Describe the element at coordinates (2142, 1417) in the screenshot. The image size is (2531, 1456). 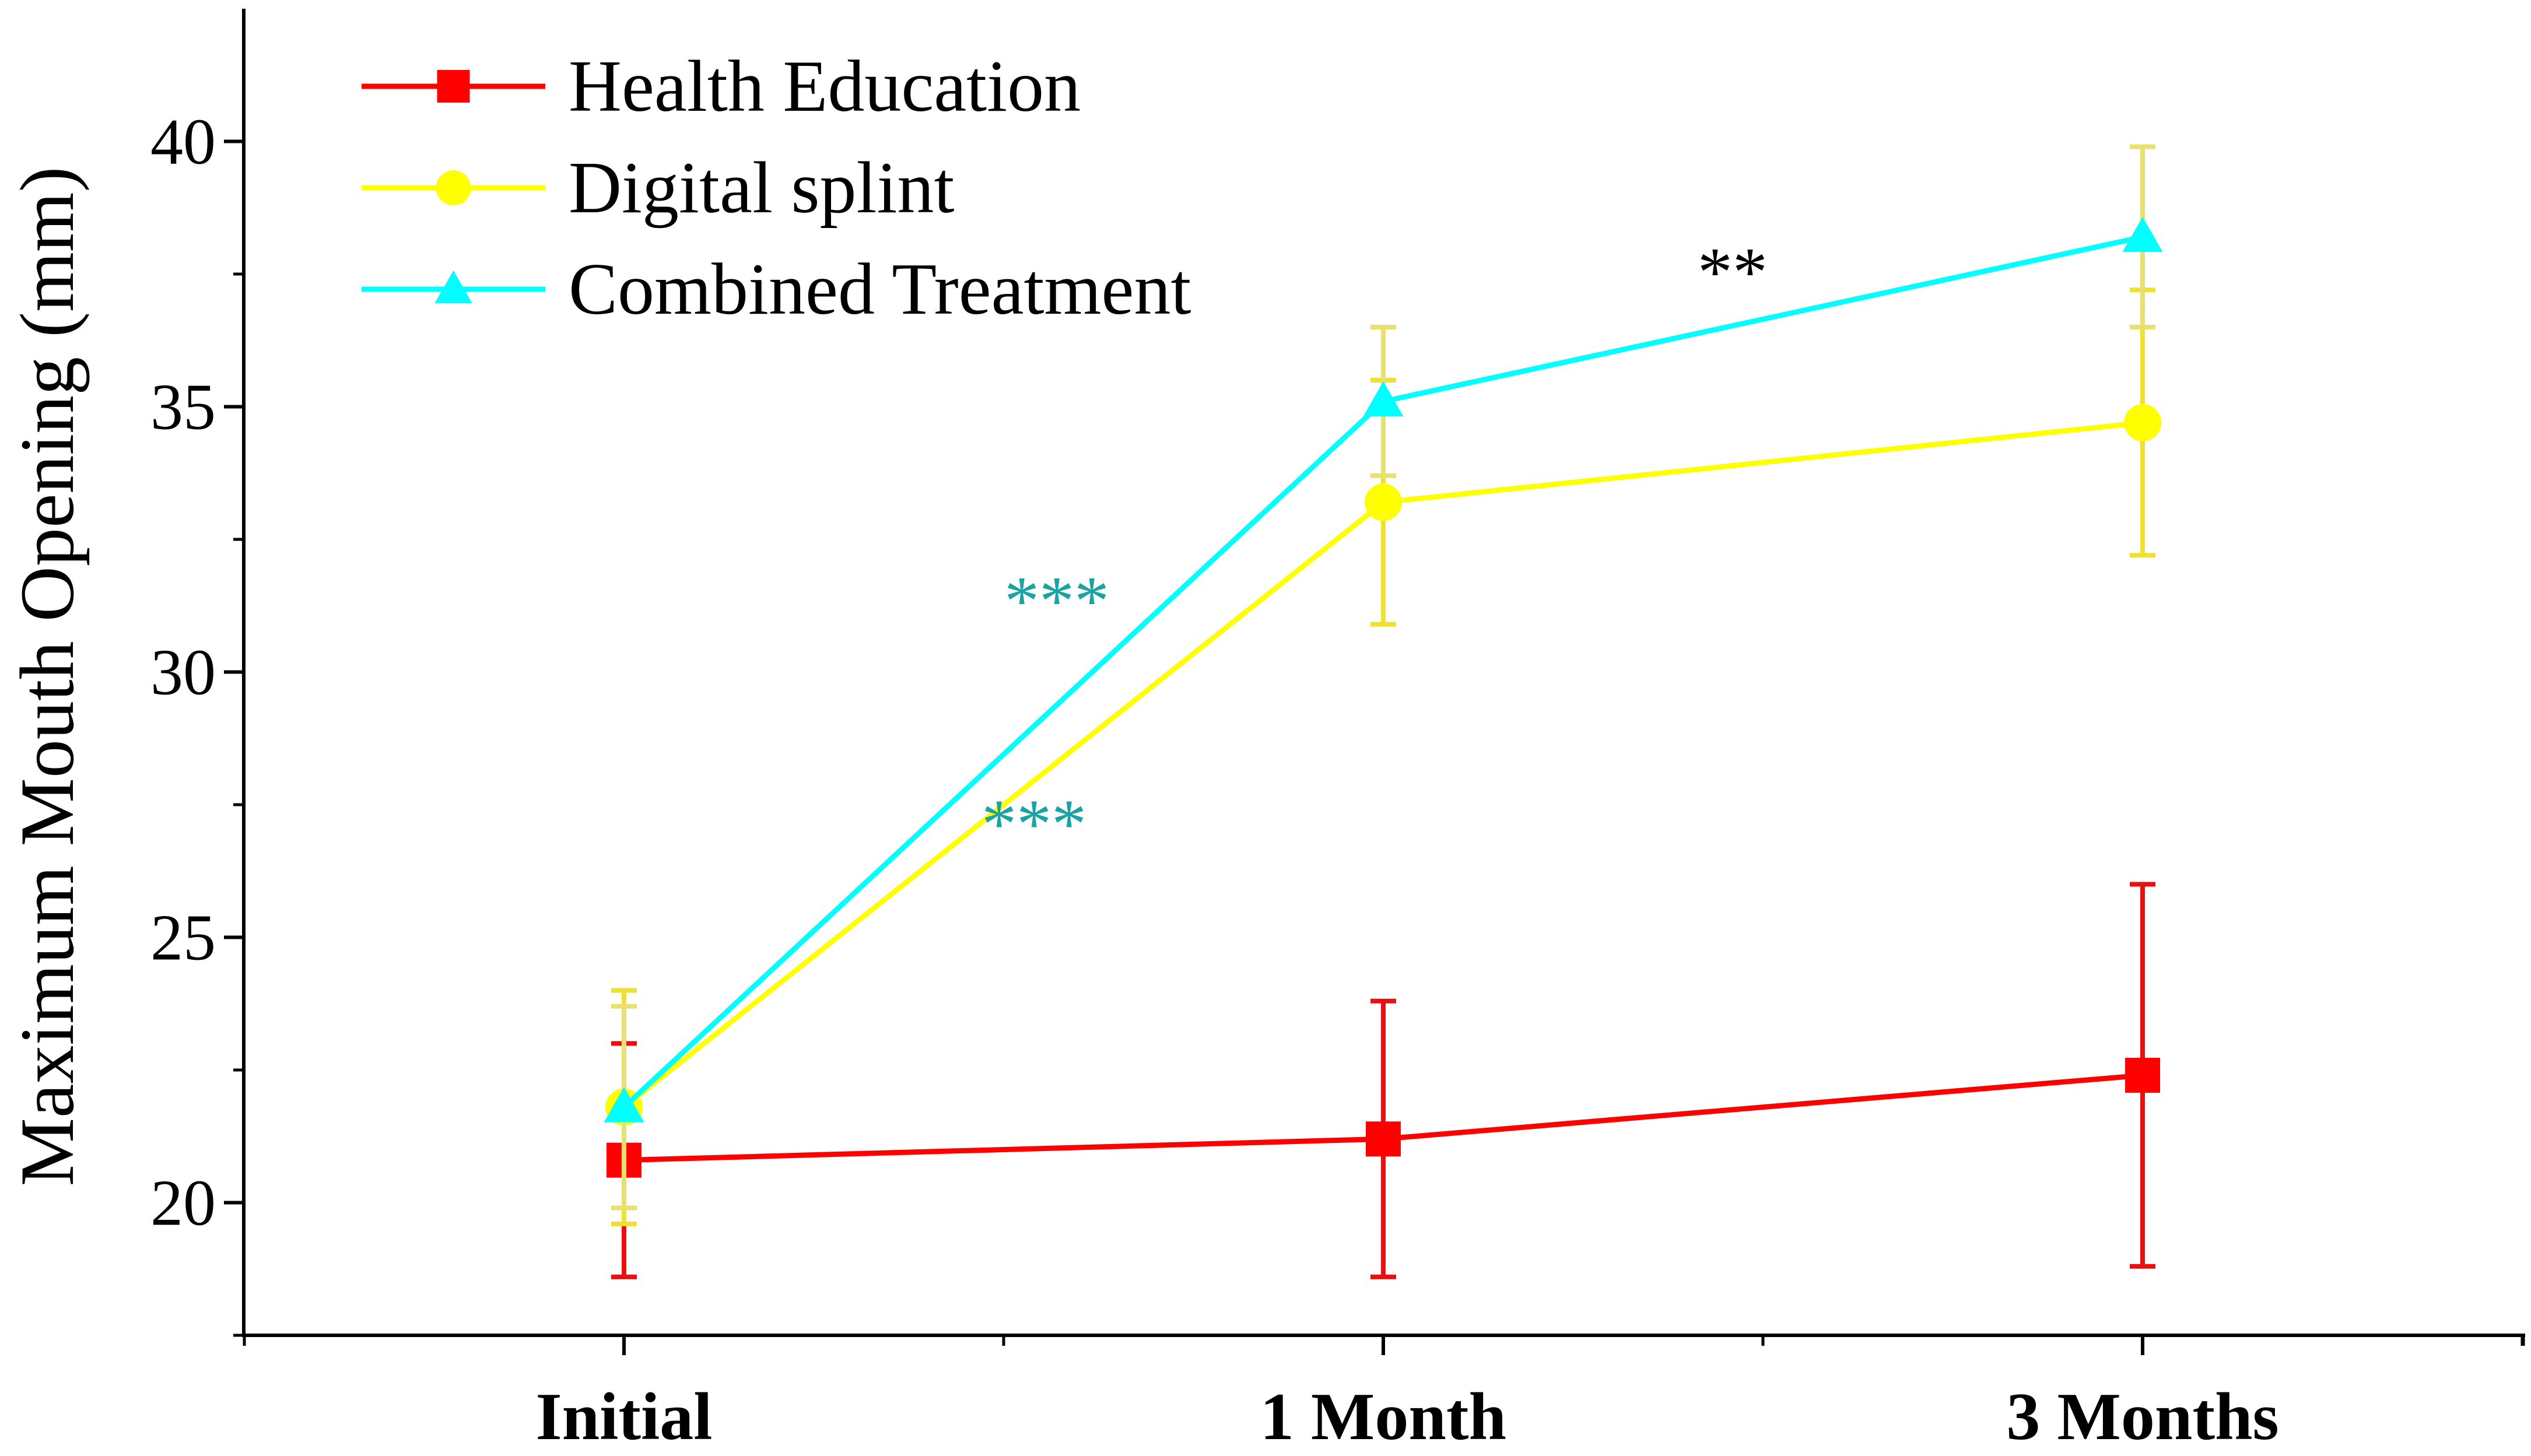
I see `x-tick-label: 3 Months` at that location.